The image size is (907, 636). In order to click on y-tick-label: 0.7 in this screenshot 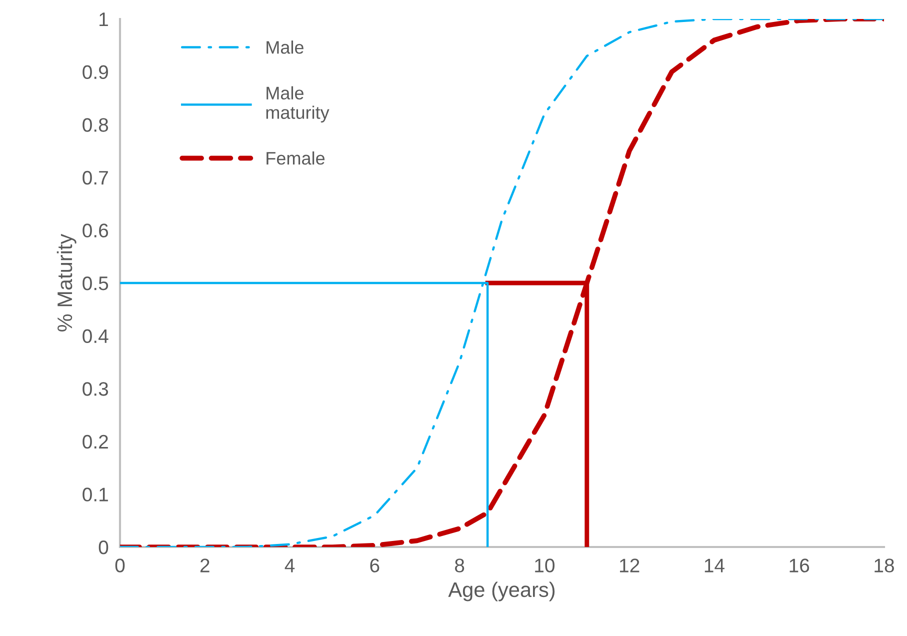, I will do `click(95, 177)`.